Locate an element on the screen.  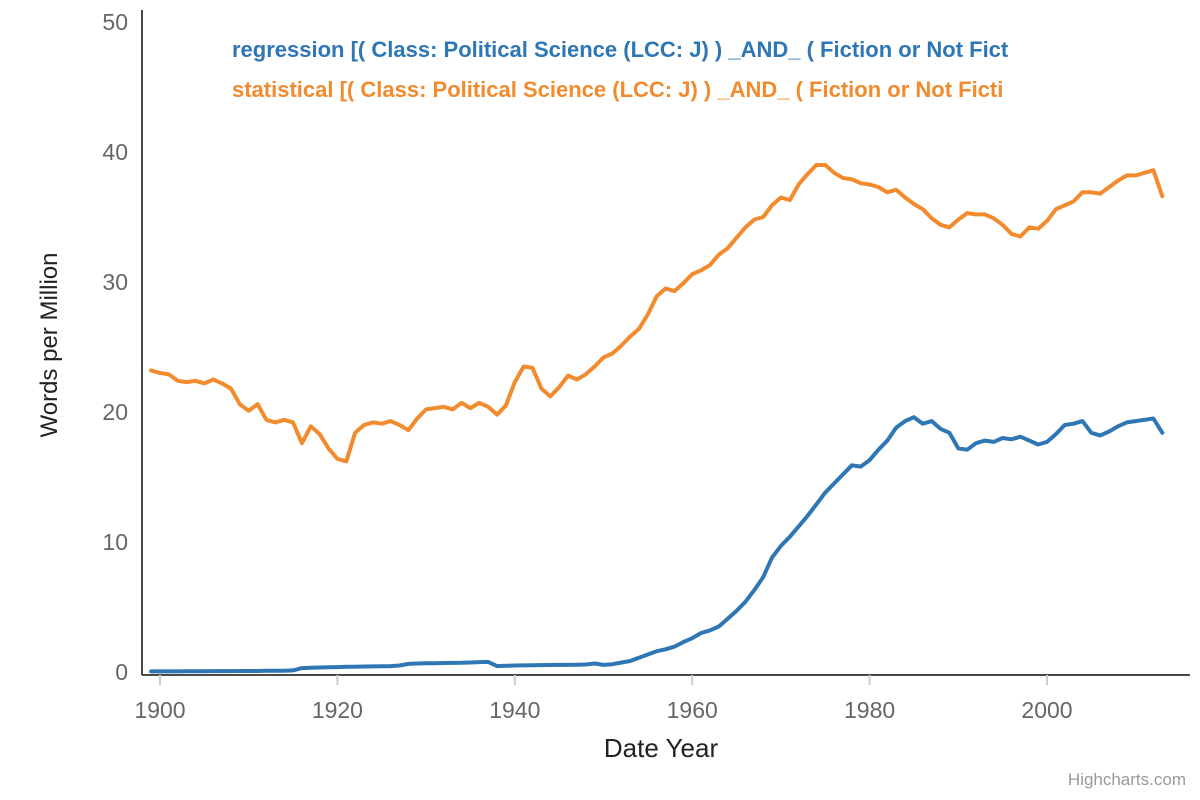
y-tick-label-0: 0 is located at coordinates (121, 672).